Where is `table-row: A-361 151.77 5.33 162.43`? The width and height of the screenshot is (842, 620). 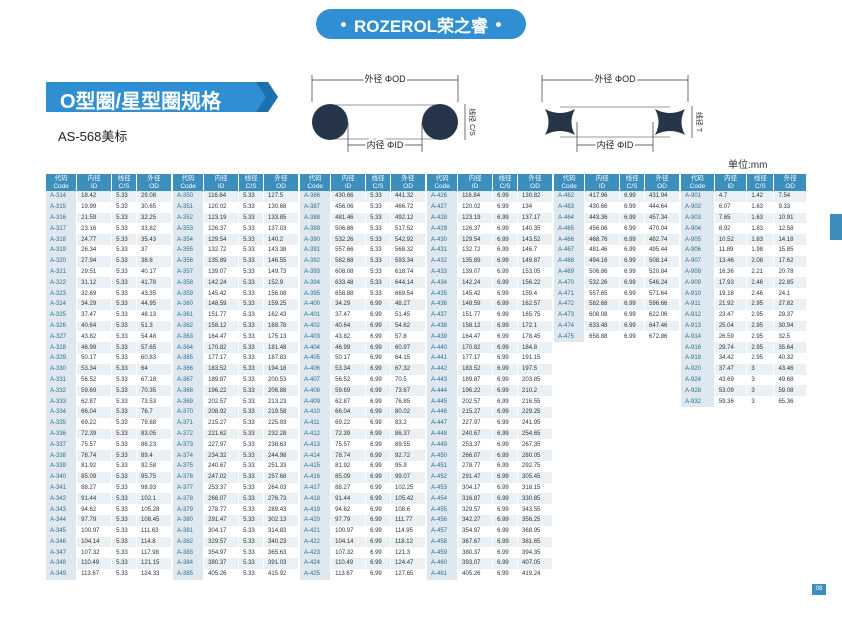 table-row: A-361 151.77 5.33 162.43 is located at coordinates (236, 315).